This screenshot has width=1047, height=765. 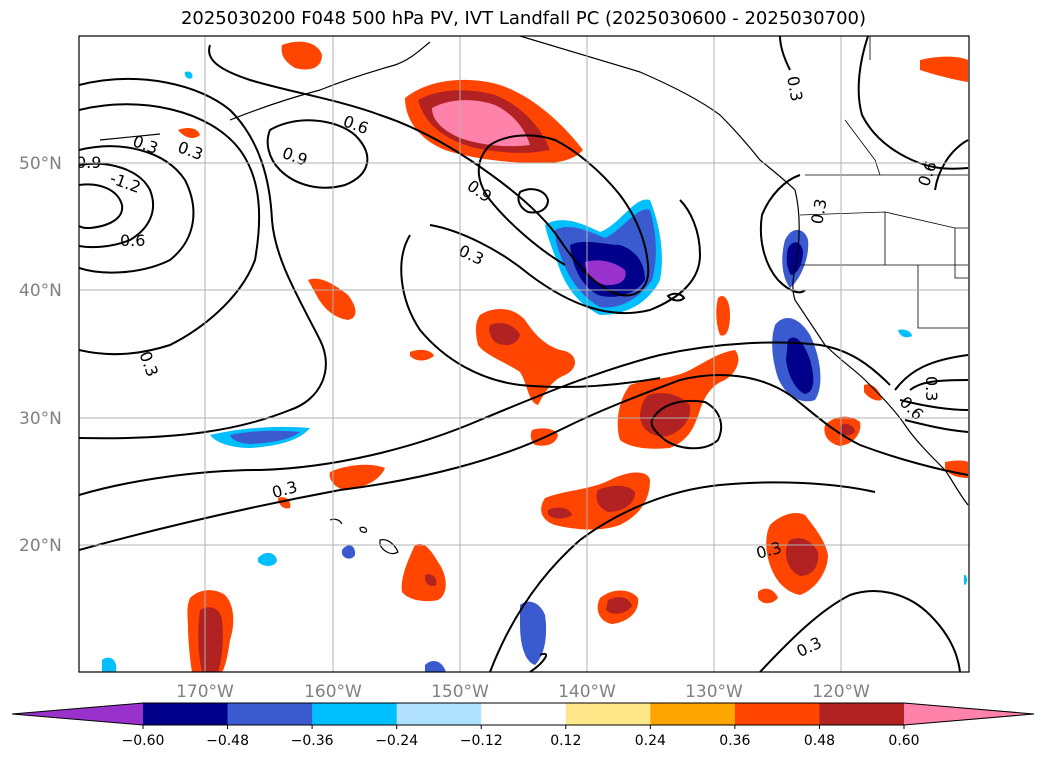 I want to click on lon-label: 170°W, so click(x=205, y=692).